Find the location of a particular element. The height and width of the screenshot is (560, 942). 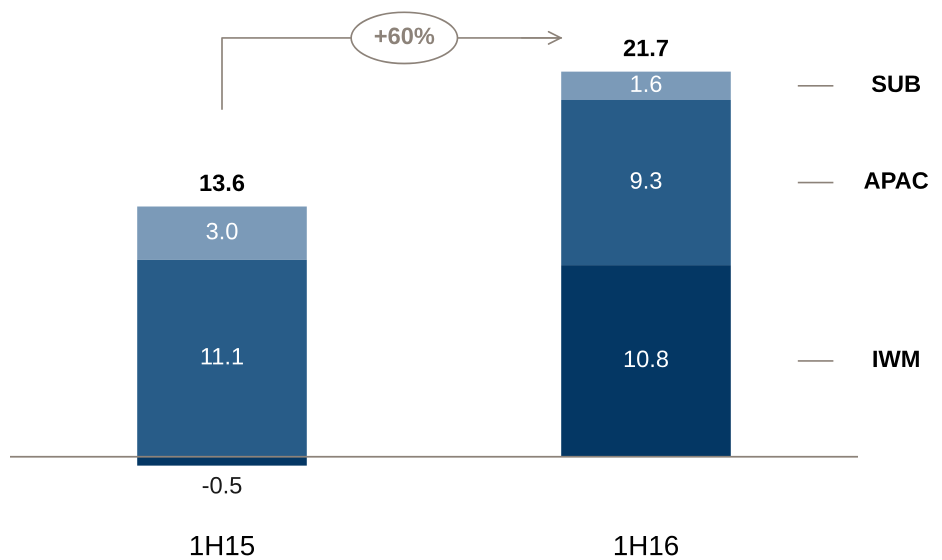

data-label: 11.1 is located at coordinates (222, 356).